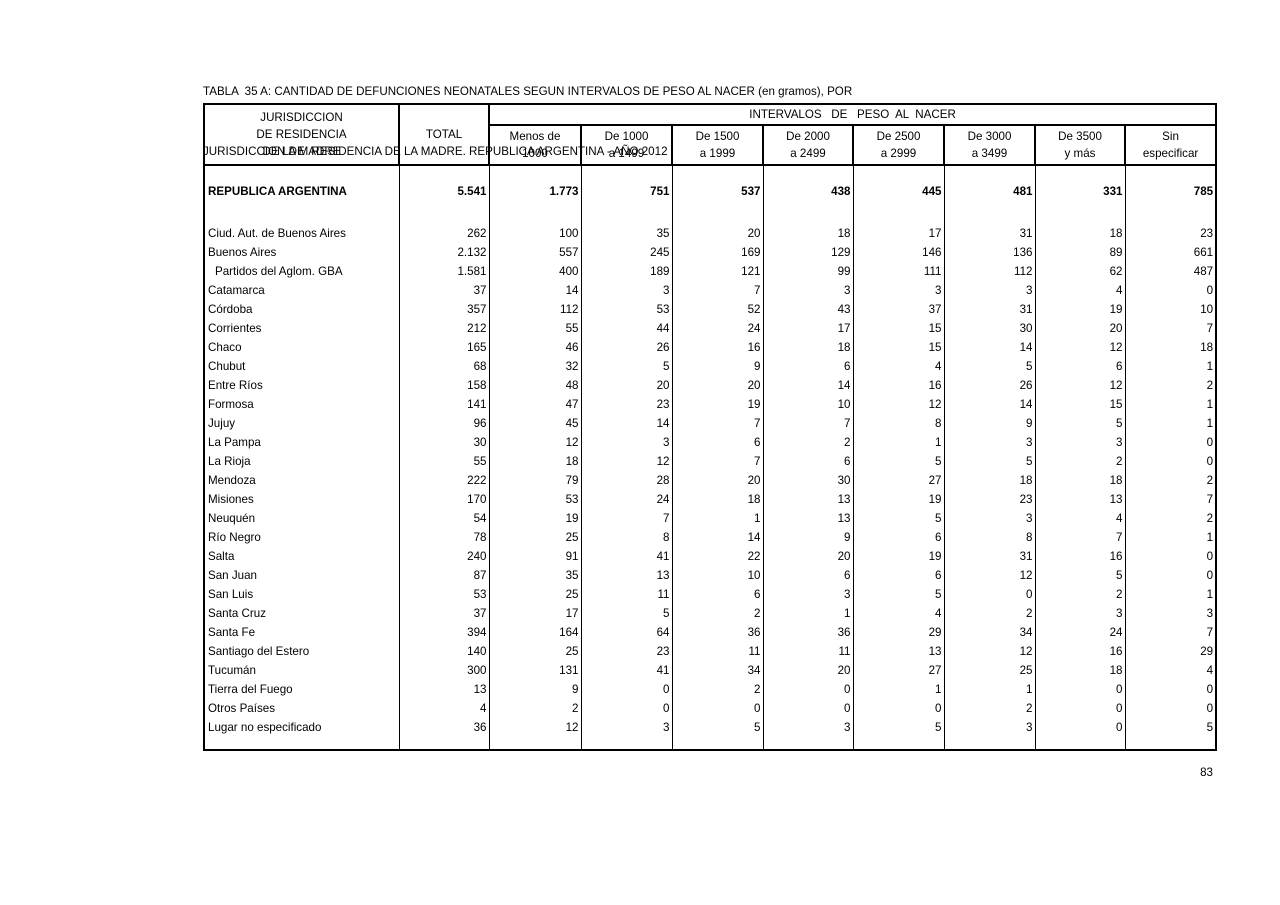  I want to click on value-cell: 13, so click(1080, 499).